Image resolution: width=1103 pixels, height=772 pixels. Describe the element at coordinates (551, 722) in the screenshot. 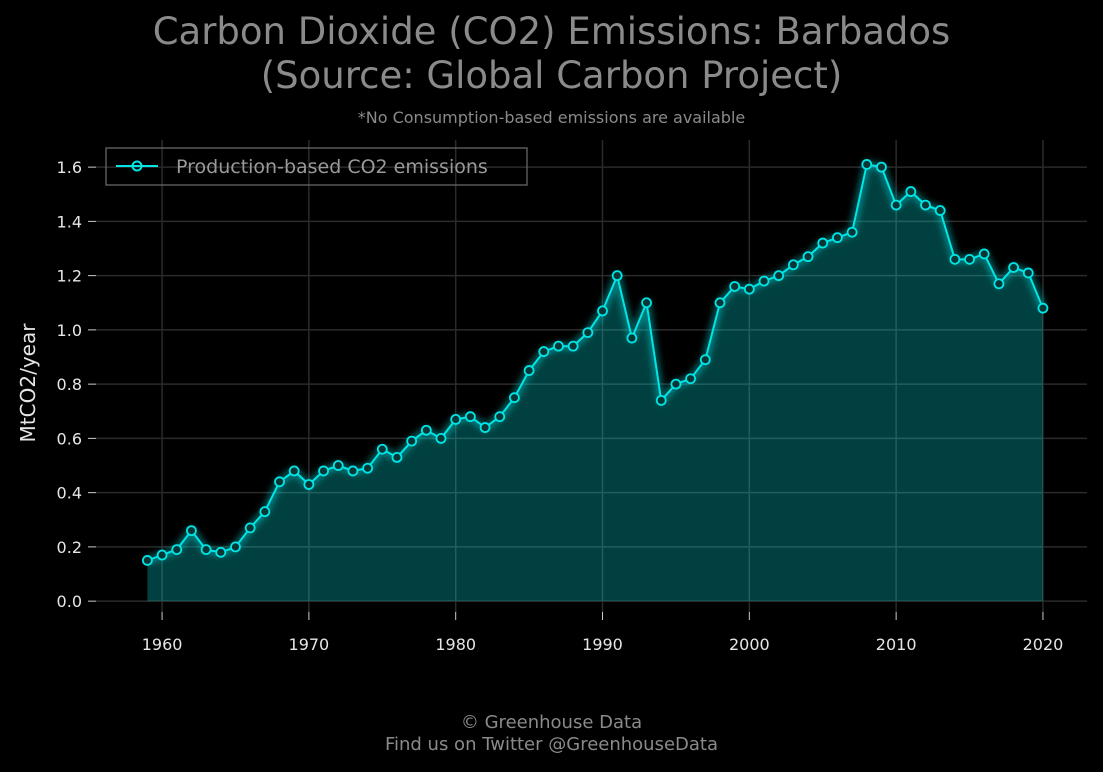

I see `footer-copyright: © Greenhouse Data` at that location.